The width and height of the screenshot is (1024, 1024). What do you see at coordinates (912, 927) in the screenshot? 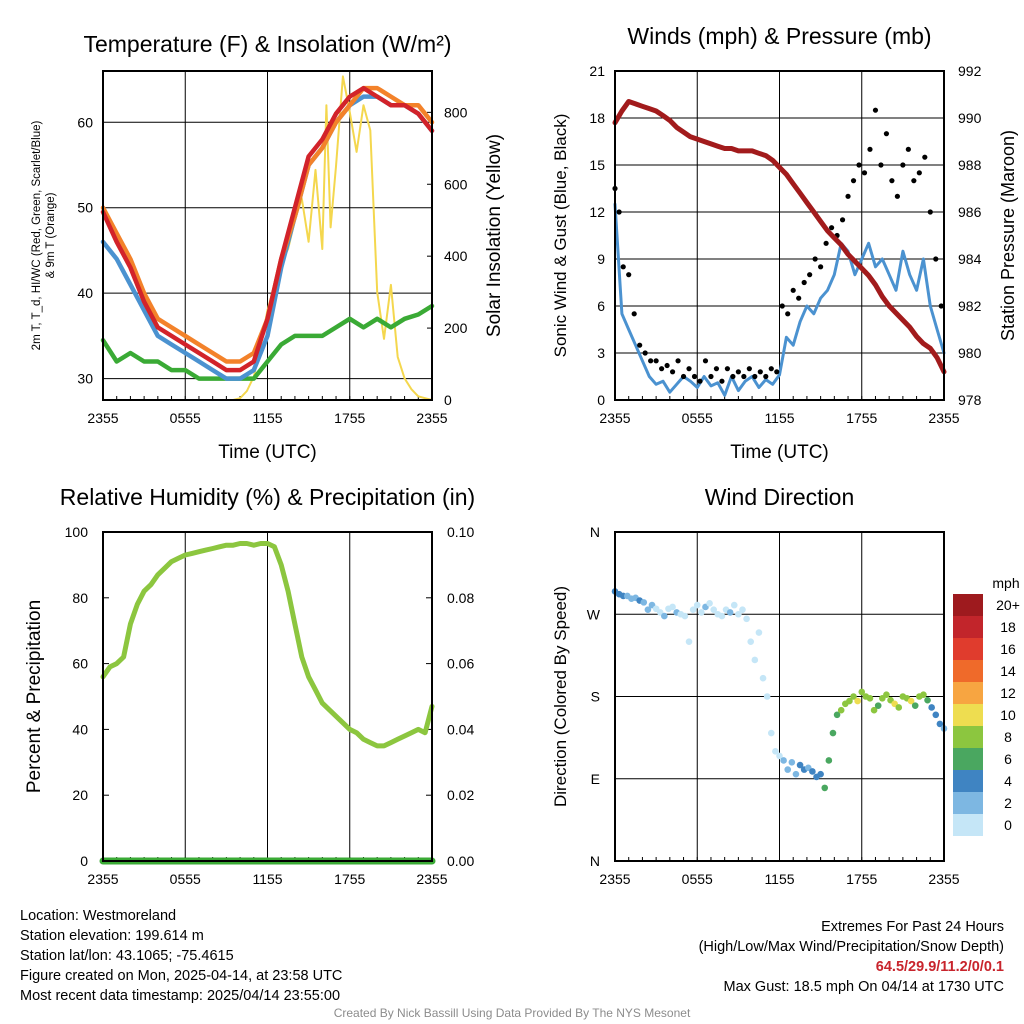
I see `extremes-heading: Extremes For Past 24 Hours` at bounding box center [912, 927].